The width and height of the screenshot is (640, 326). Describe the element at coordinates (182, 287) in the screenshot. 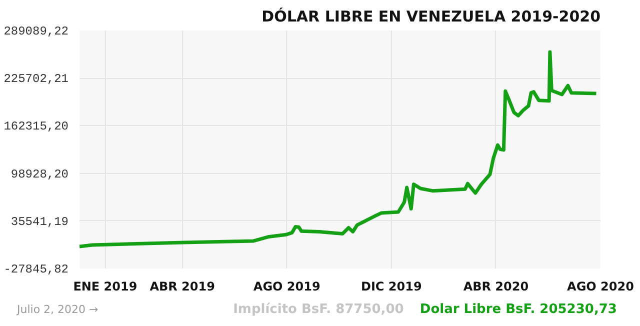

I see `x-tick-label: ABR 2019` at that location.